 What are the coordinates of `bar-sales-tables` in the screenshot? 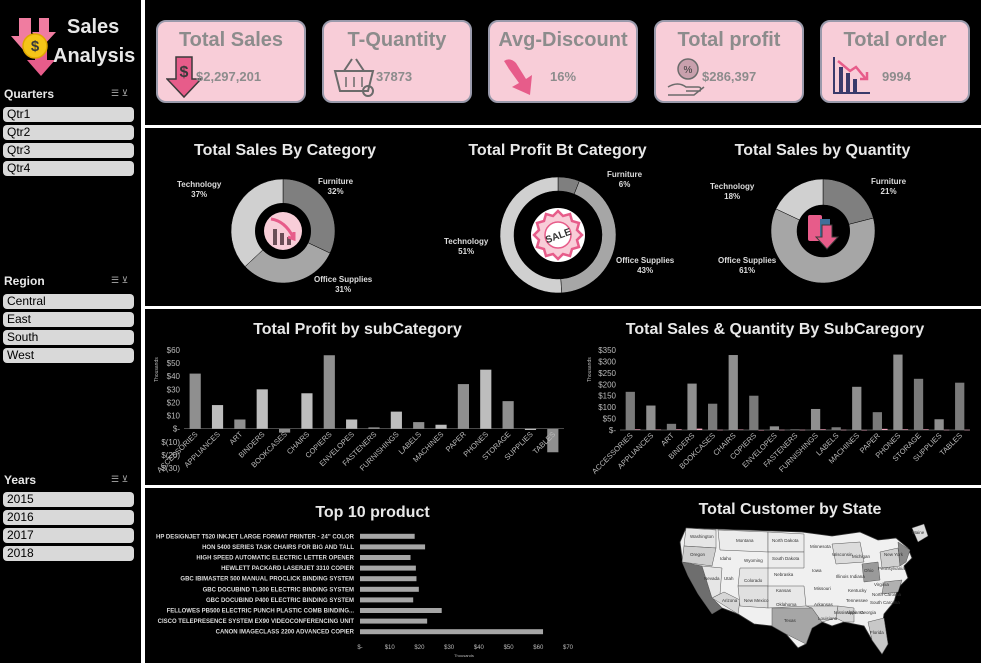 It's located at (960, 406).